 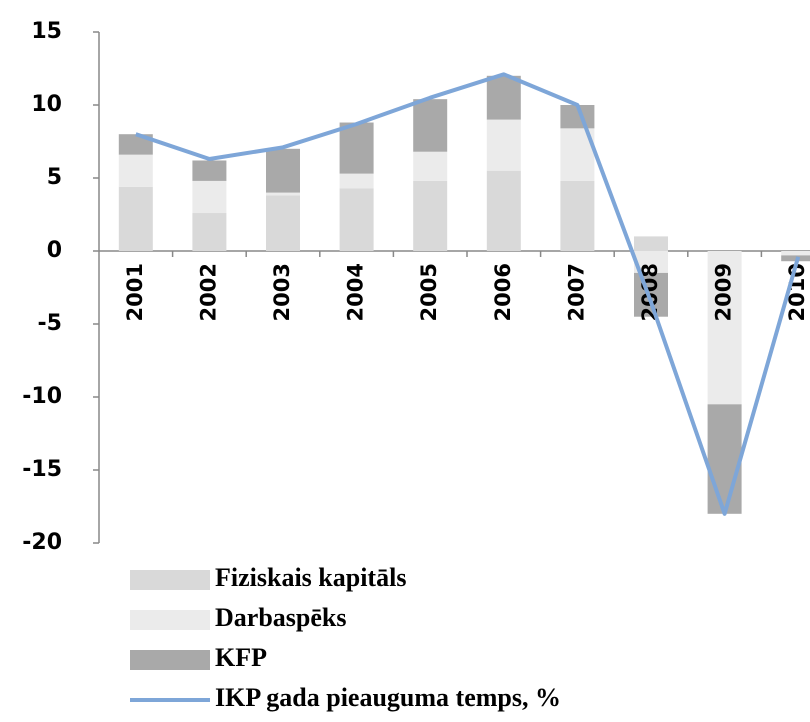 What do you see at coordinates (241, 657) in the screenshot?
I see `legend-label: KFP` at bounding box center [241, 657].